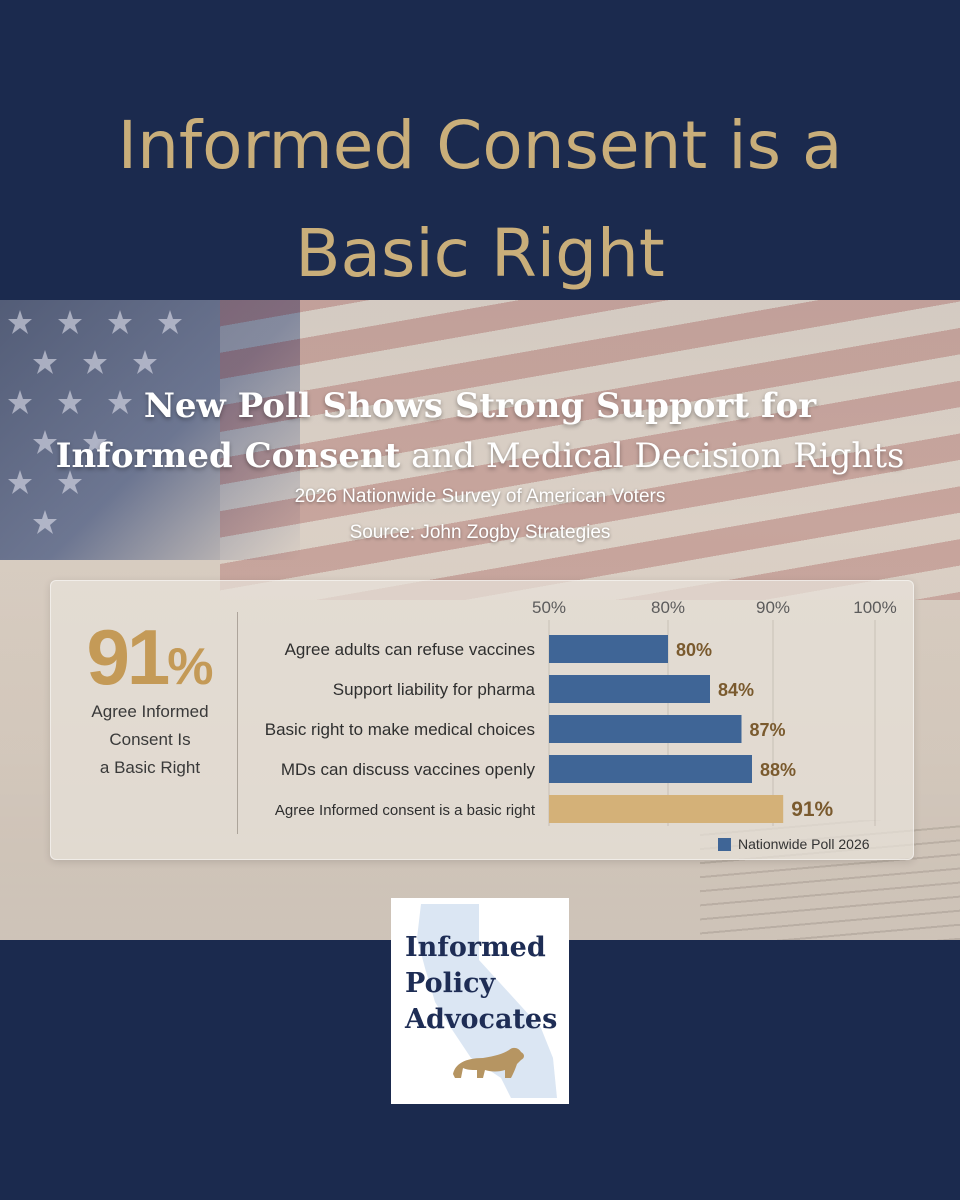 This screenshot has height=1200, width=960. Describe the element at coordinates (408, 769) in the screenshot. I see `category-label: MDs can discuss vaccines openly` at that location.